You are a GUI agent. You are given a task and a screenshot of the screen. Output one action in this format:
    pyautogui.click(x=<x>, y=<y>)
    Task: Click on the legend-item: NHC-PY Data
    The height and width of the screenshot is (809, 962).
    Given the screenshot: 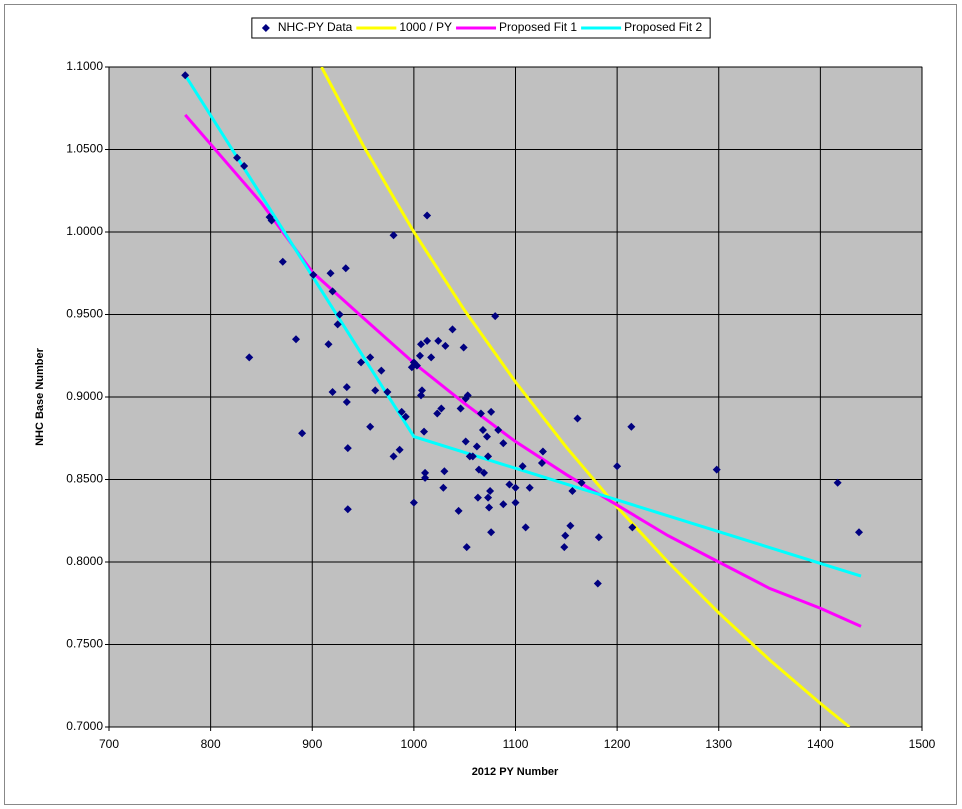 What is the action you would take?
    pyautogui.click(x=307, y=27)
    